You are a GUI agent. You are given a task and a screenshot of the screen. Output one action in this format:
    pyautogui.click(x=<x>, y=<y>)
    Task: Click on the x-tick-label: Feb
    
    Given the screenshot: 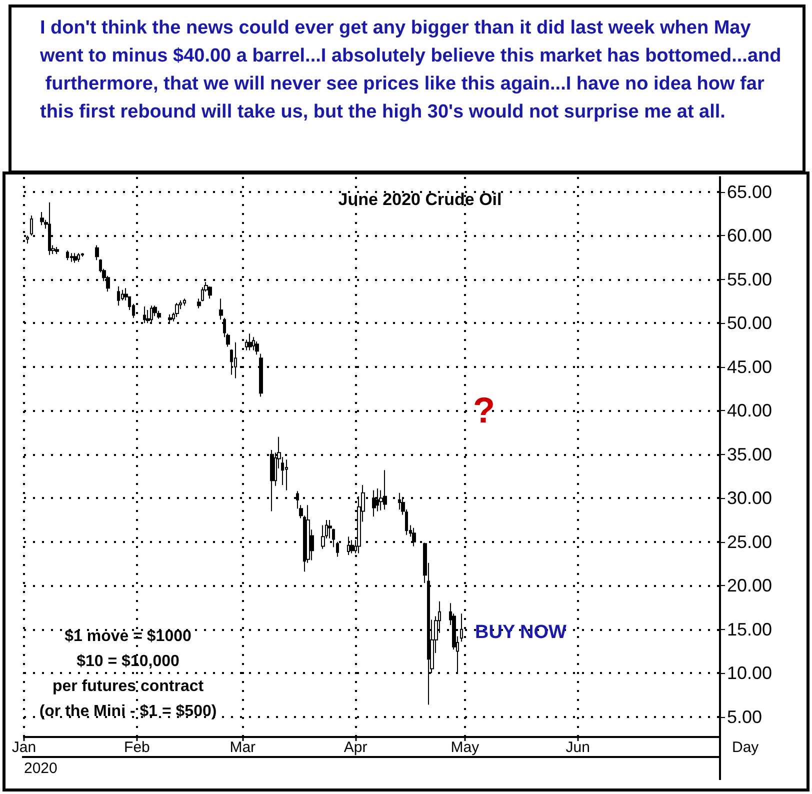 What is the action you would take?
    pyautogui.click(x=137, y=747)
    